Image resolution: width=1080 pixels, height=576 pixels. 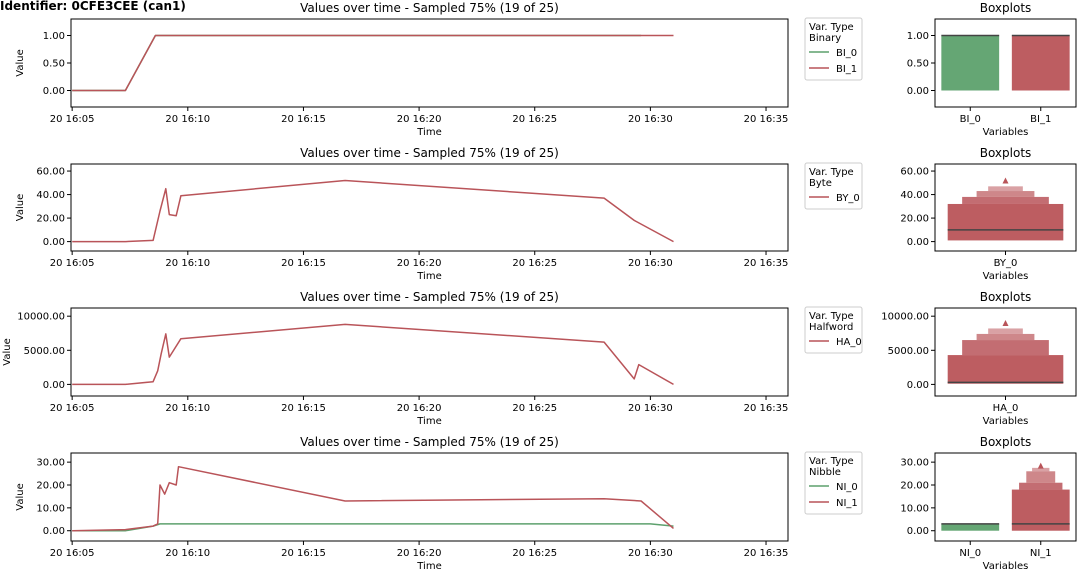 What do you see at coordinates (970, 553) in the screenshot?
I see `boxplot-x-tick-label: NI_0` at bounding box center [970, 553].